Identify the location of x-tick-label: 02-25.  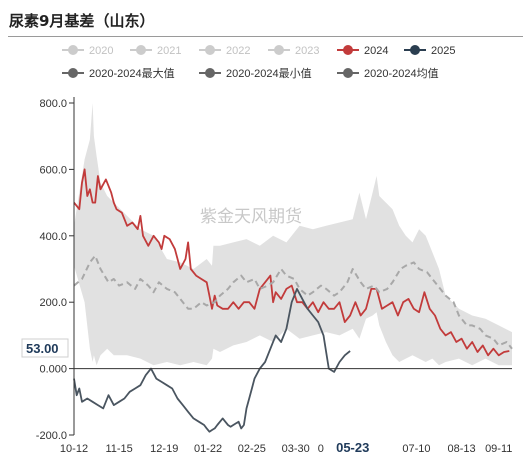
(252, 449).